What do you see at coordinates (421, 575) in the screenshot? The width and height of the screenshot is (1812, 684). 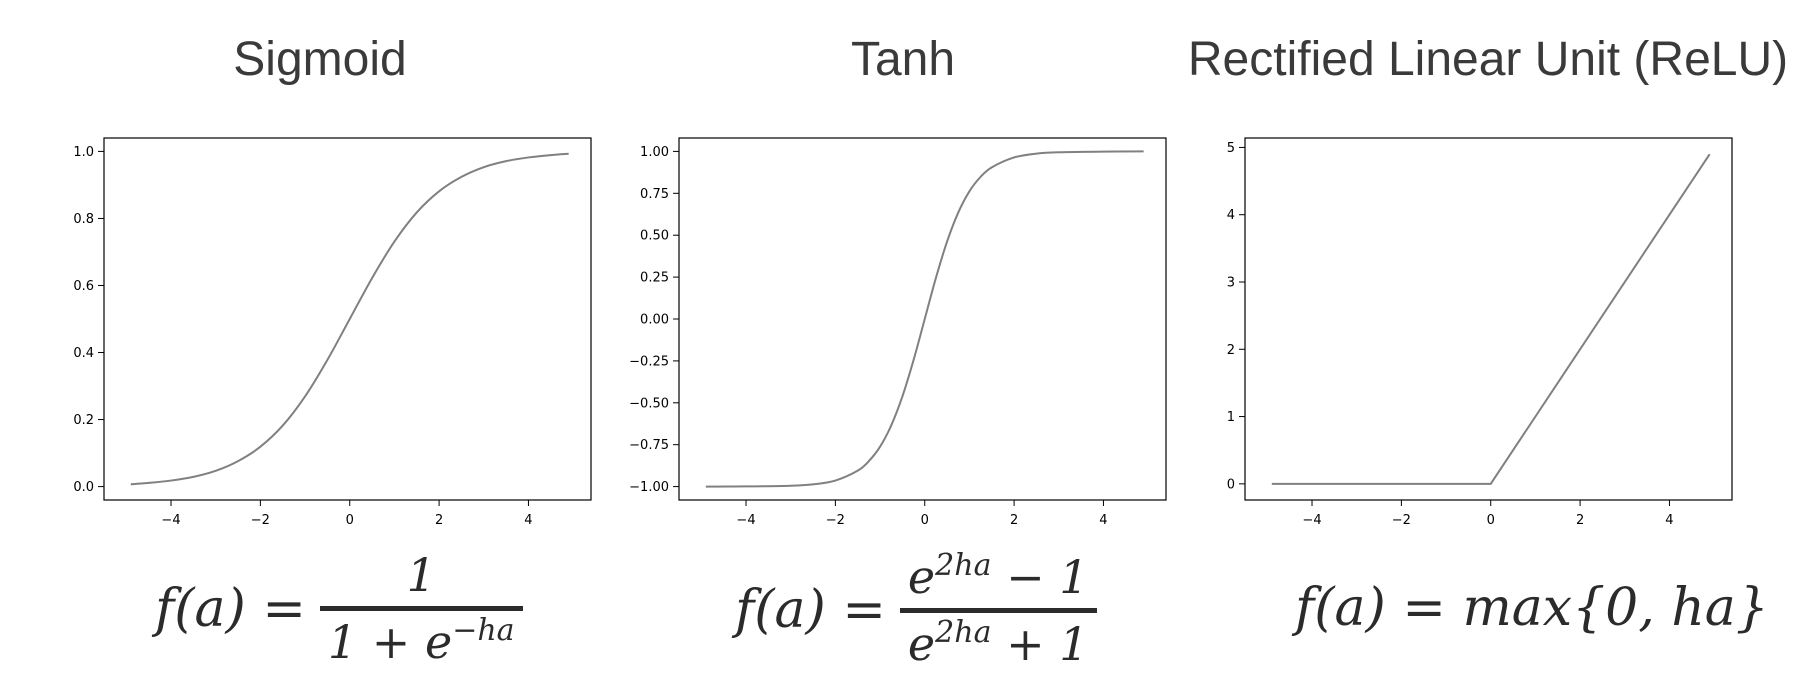 I see `formula-sigmoid-numerator: 1` at bounding box center [421, 575].